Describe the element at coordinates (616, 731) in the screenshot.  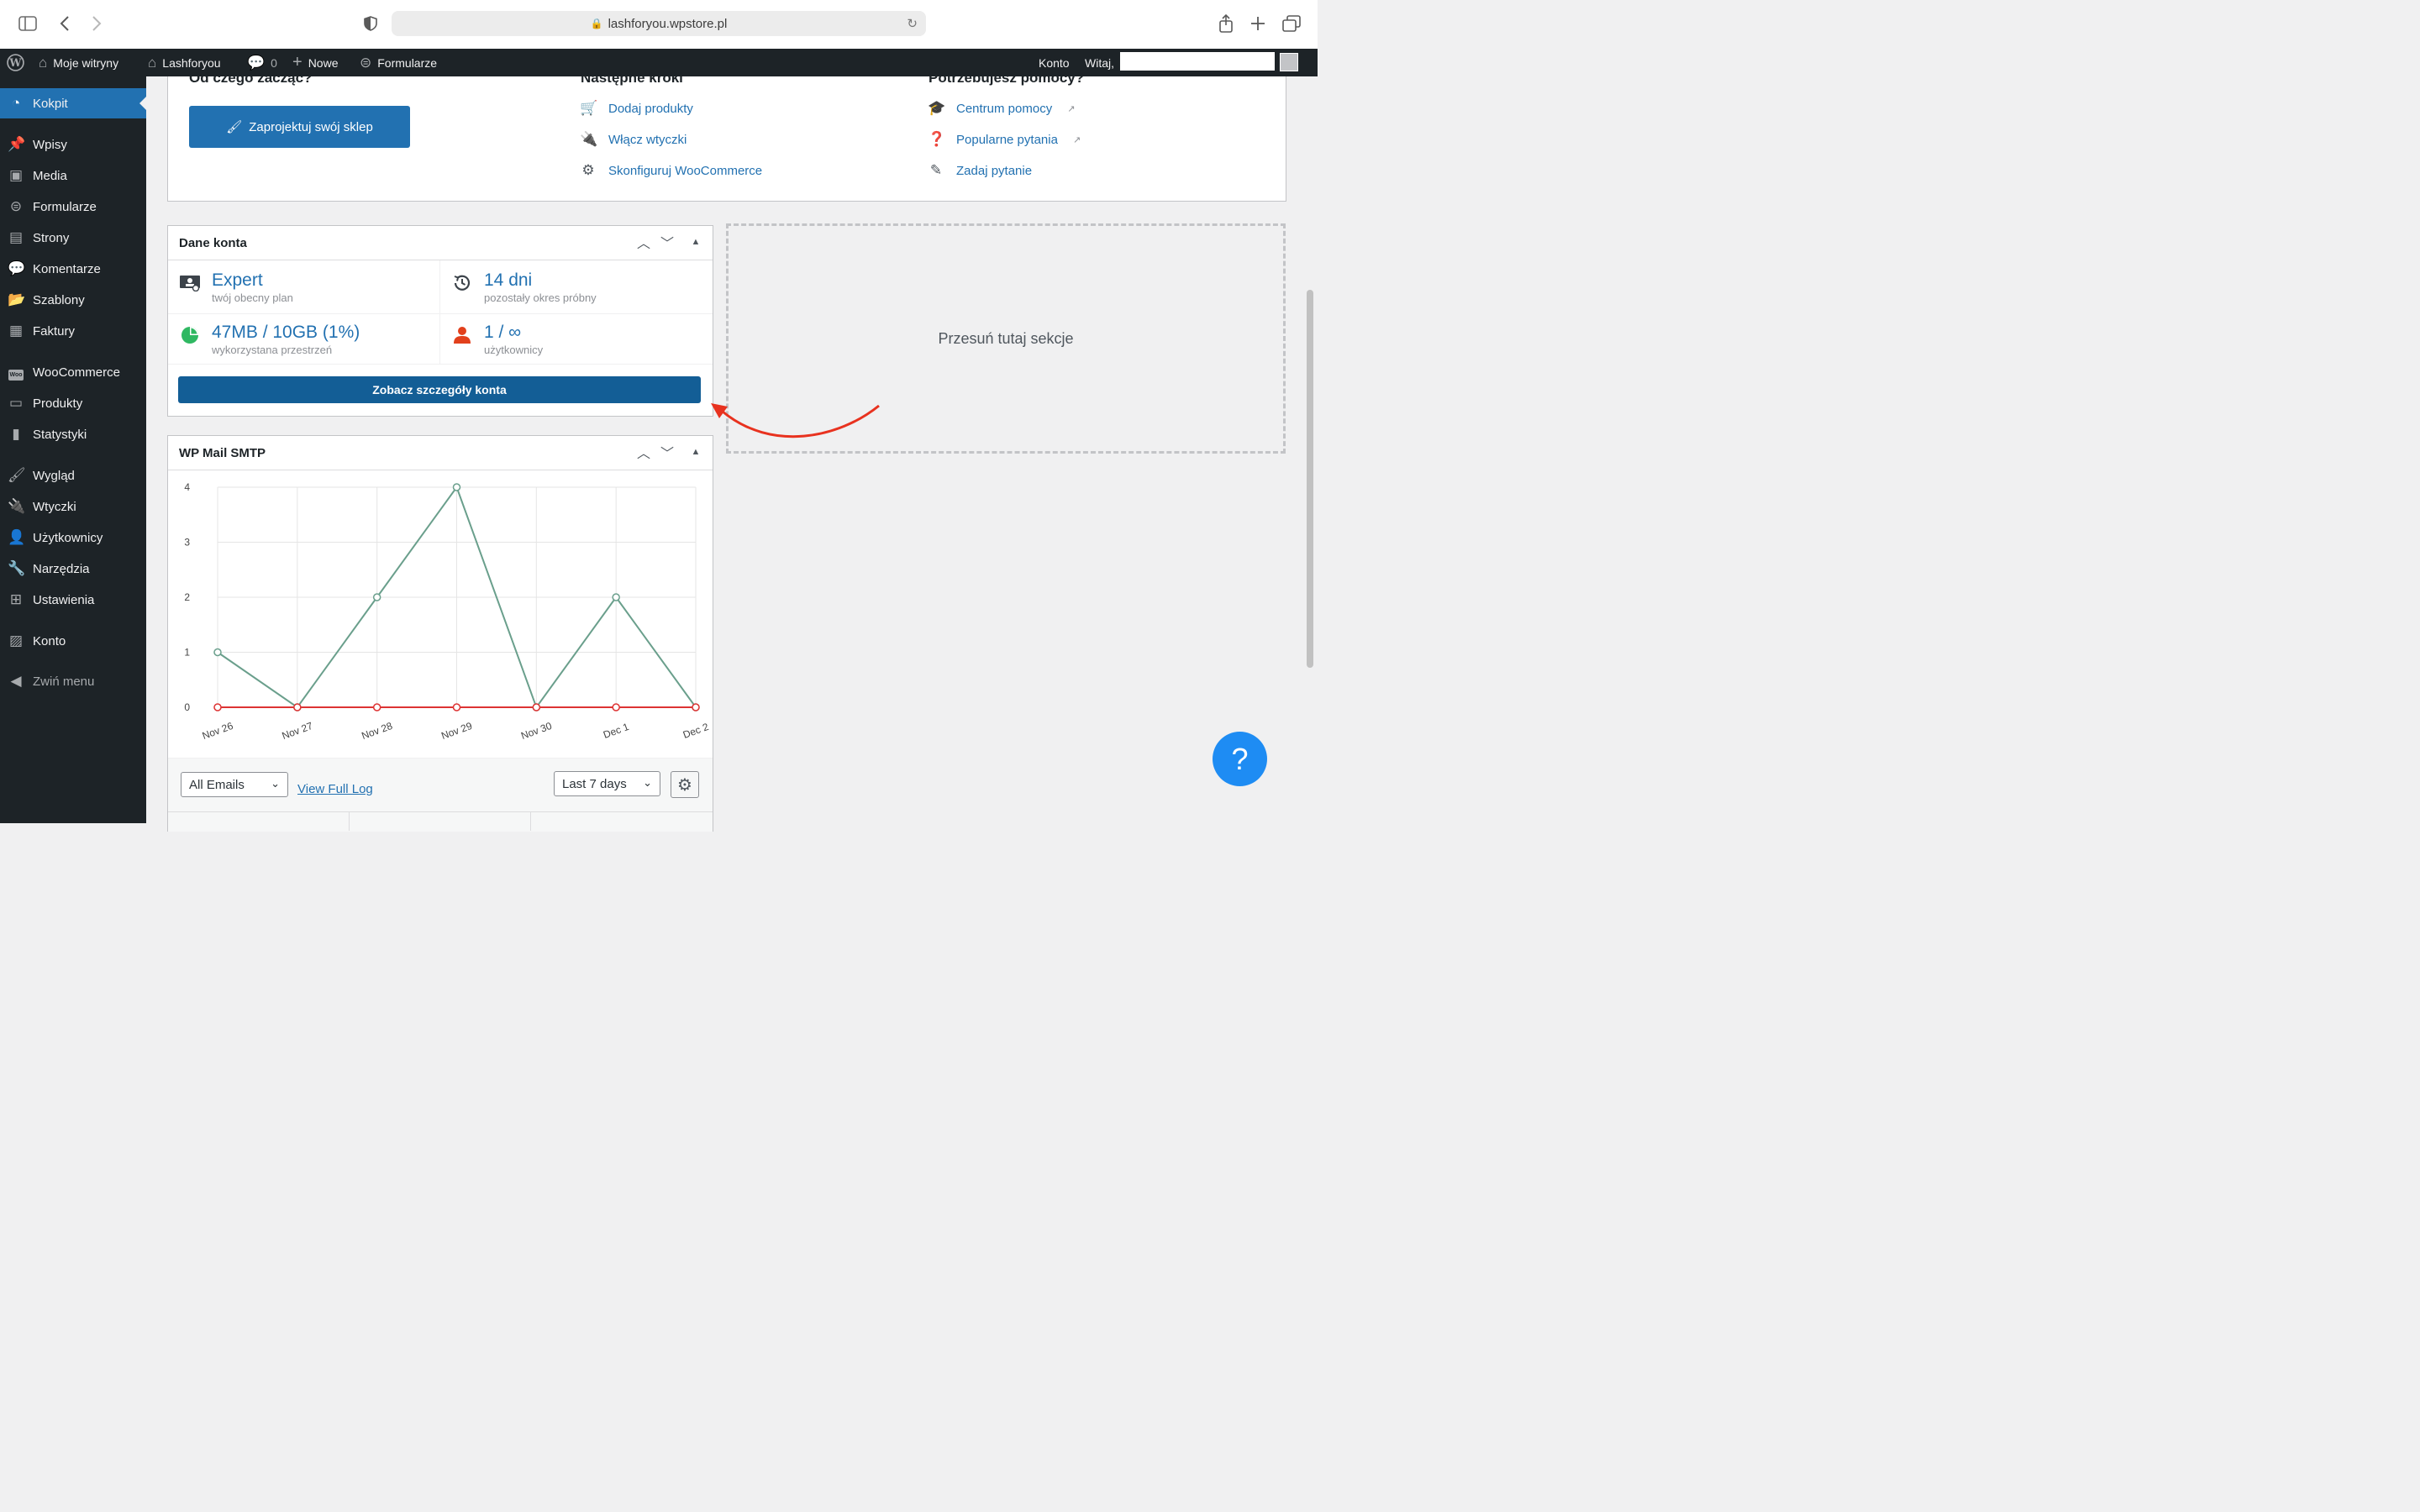
I see `x-tick-label: Dec 1` at that location.